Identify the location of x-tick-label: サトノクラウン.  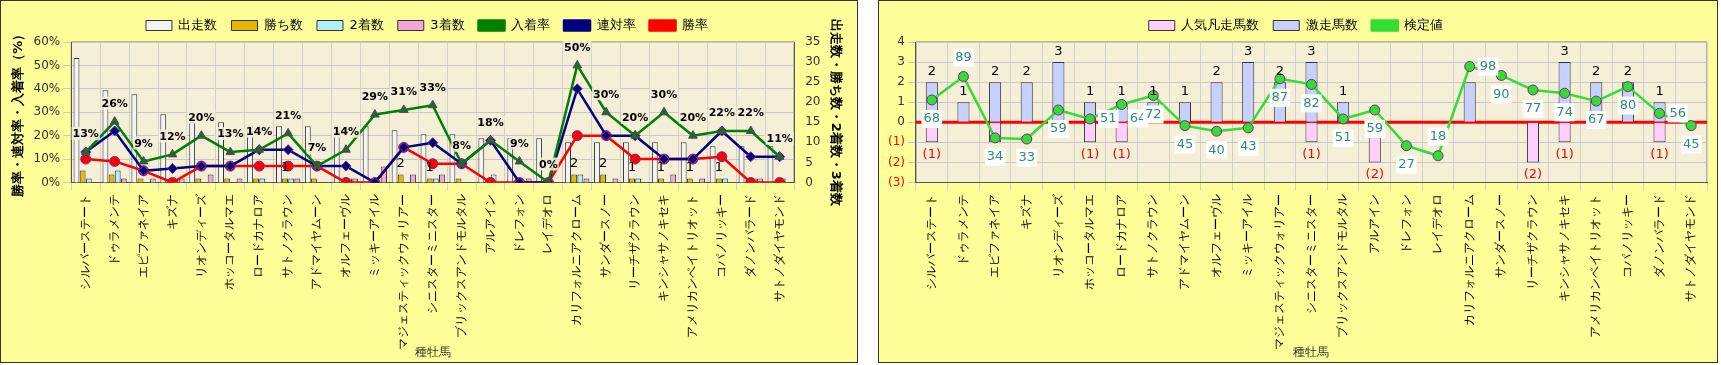
(1152, 235).